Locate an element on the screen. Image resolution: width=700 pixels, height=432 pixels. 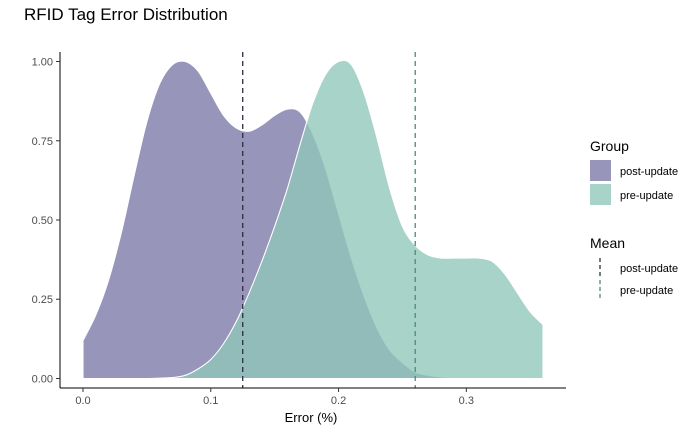
x-tick-label: 0.0 is located at coordinates (82, 401).